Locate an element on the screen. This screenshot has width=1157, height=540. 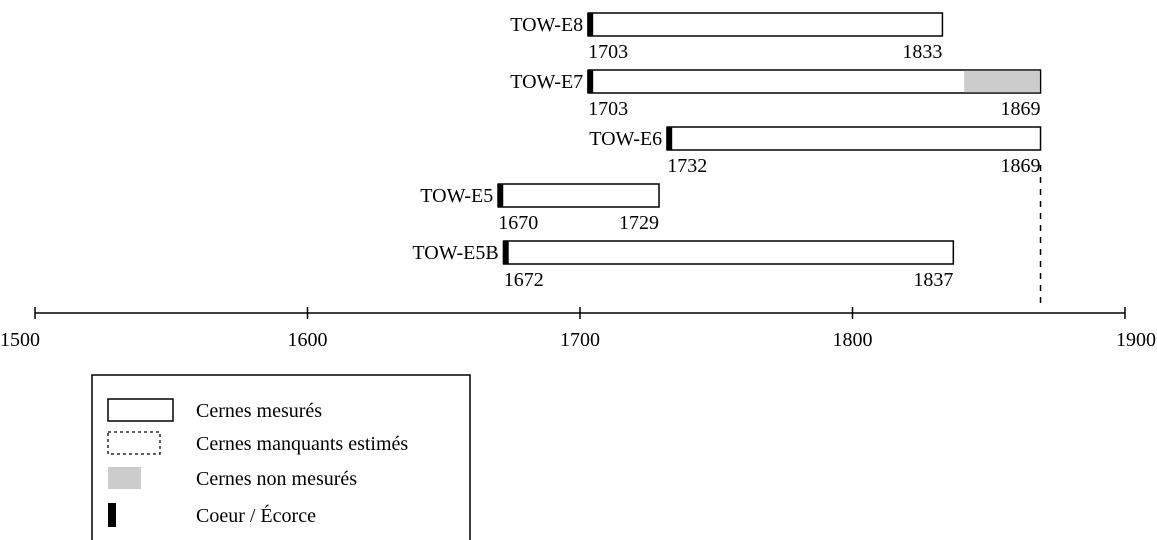
x-tick-label: 1900 is located at coordinates (1136, 340).